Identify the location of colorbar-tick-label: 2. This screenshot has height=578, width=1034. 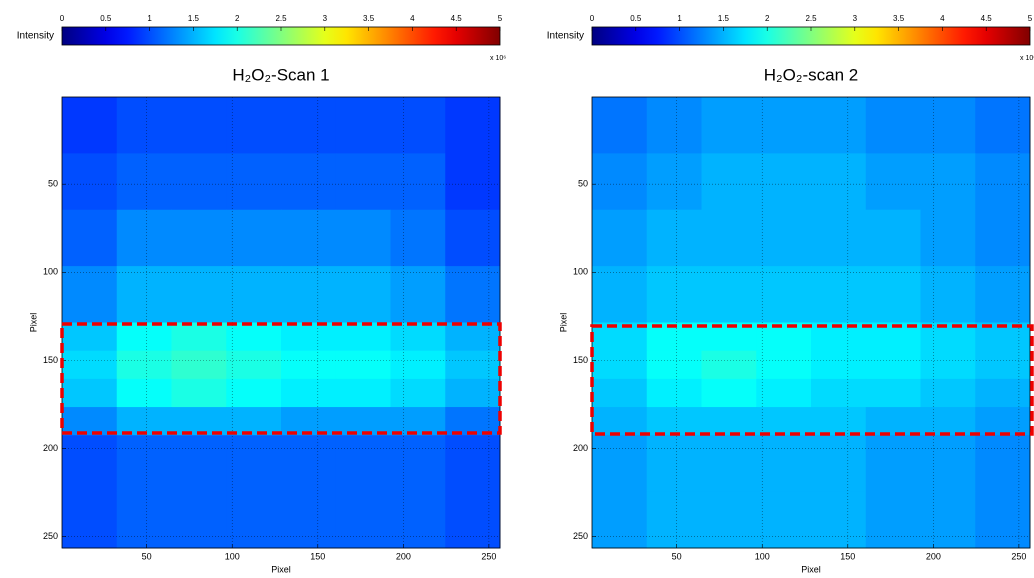
(237, 18).